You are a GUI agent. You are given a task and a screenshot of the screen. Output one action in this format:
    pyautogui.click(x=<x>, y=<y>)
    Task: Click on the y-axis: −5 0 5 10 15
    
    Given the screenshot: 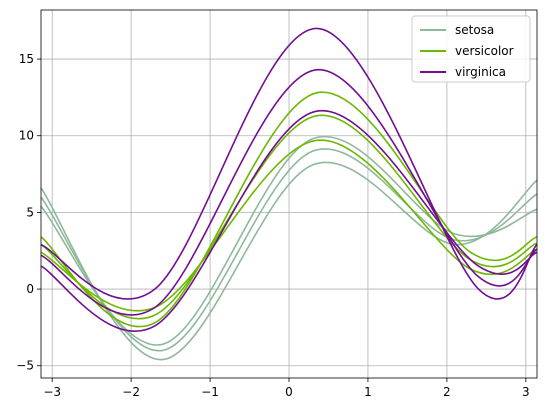 What is the action you would take?
    pyautogui.click(x=28, y=212)
    